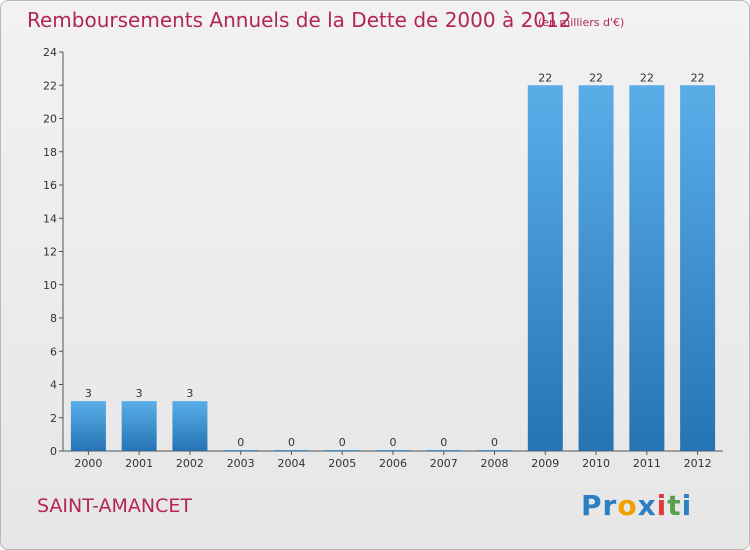  What do you see at coordinates (139, 463) in the screenshot?
I see `x-tick-label-2001: 2001` at bounding box center [139, 463].